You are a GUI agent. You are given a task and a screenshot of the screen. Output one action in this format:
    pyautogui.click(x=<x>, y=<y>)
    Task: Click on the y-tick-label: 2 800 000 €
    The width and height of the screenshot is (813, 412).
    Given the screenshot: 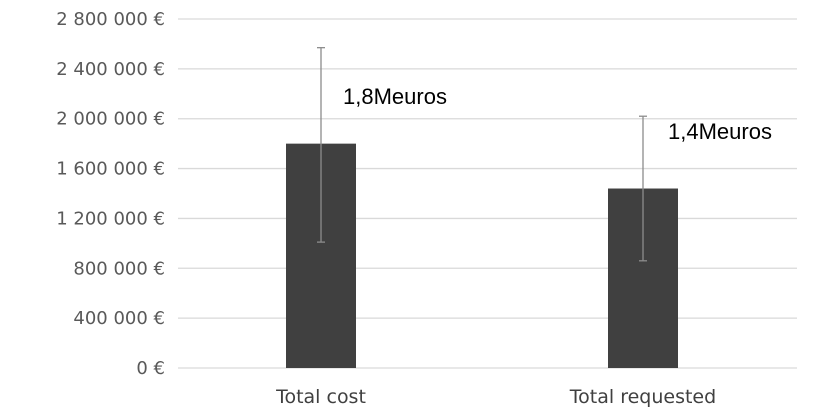 What is the action you would take?
    pyautogui.click(x=110, y=19)
    